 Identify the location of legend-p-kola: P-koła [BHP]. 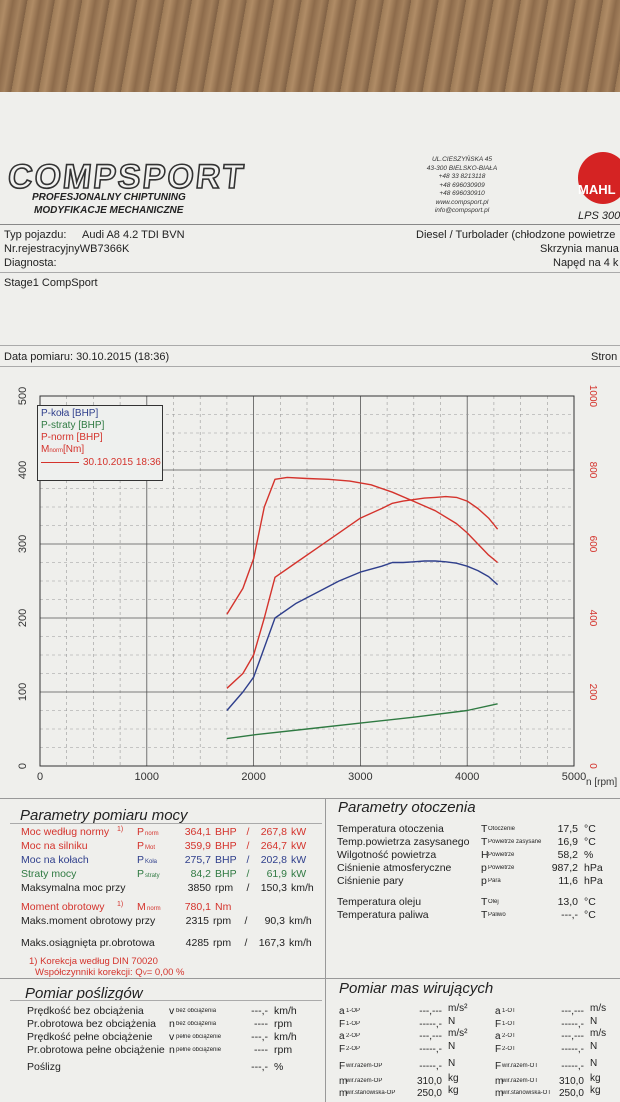
(70, 413).